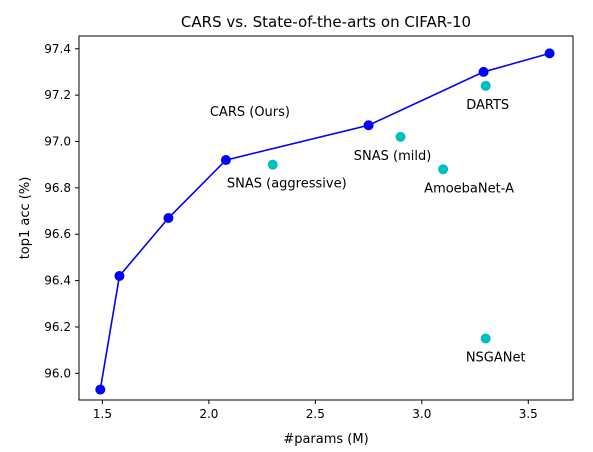 This screenshot has height=452, width=593. Describe the element at coordinates (315, 414) in the screenshot. I see `x-tick-label: 2.5` at that location.